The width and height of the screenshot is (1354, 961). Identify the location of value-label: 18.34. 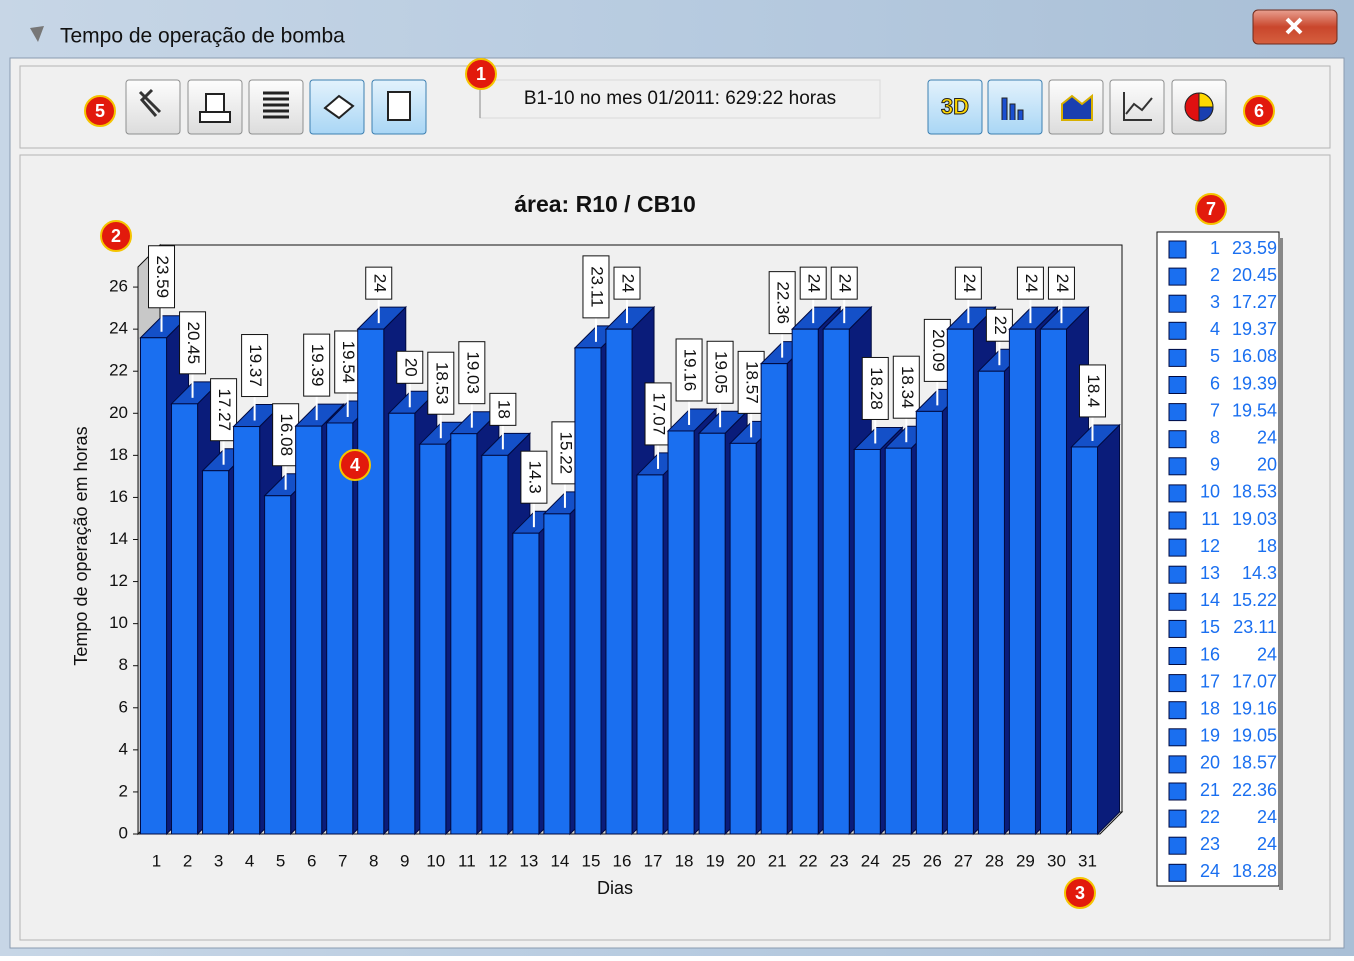
(907, 387).